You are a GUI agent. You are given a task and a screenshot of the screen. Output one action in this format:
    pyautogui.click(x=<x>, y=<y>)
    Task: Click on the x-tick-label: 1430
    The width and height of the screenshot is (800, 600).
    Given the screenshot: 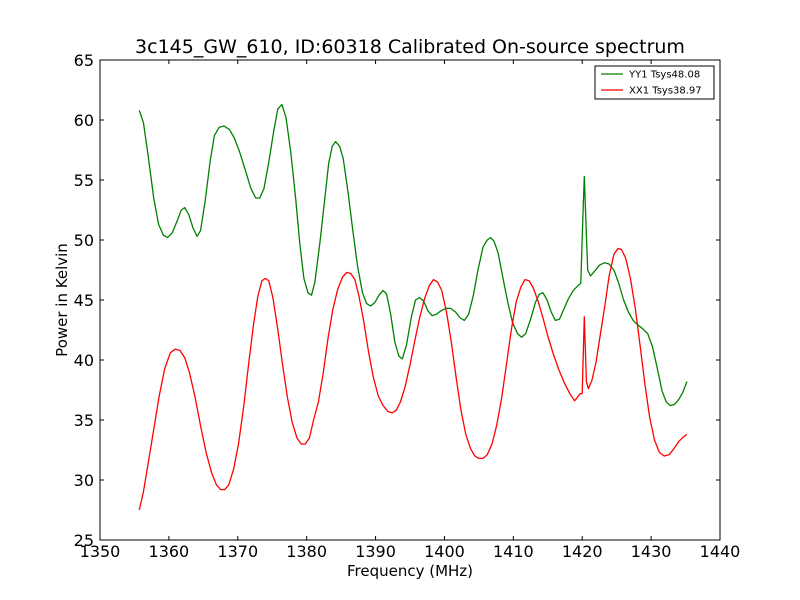 What is the action you would take?
    pyautogui.click(x=651, y=551)
    